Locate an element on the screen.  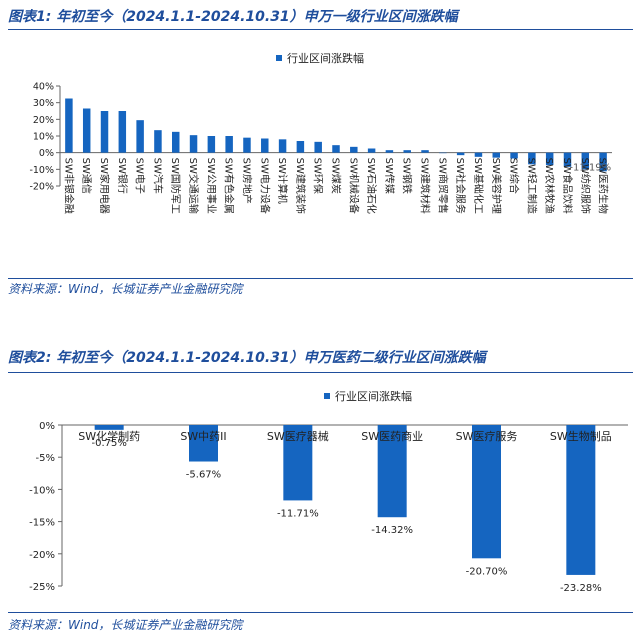
value-label: -5.67% is located at coordinates (203, 475).